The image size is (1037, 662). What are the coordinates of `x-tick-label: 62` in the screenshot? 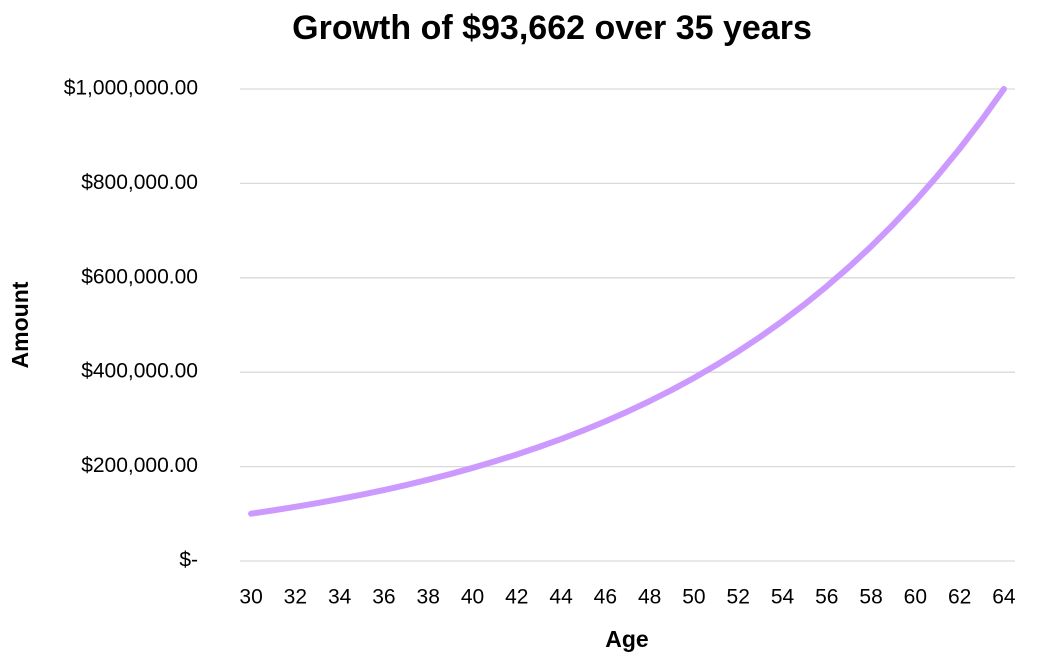 It's located at (959, 597).